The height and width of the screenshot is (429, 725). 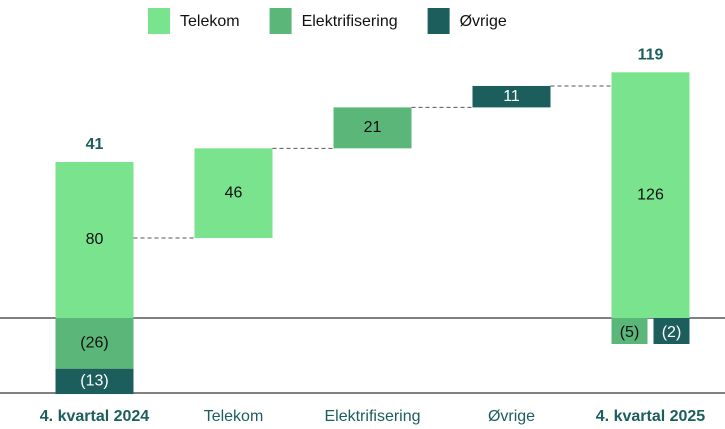 I want to click on value-label: (13), so click(x=94, y=381).